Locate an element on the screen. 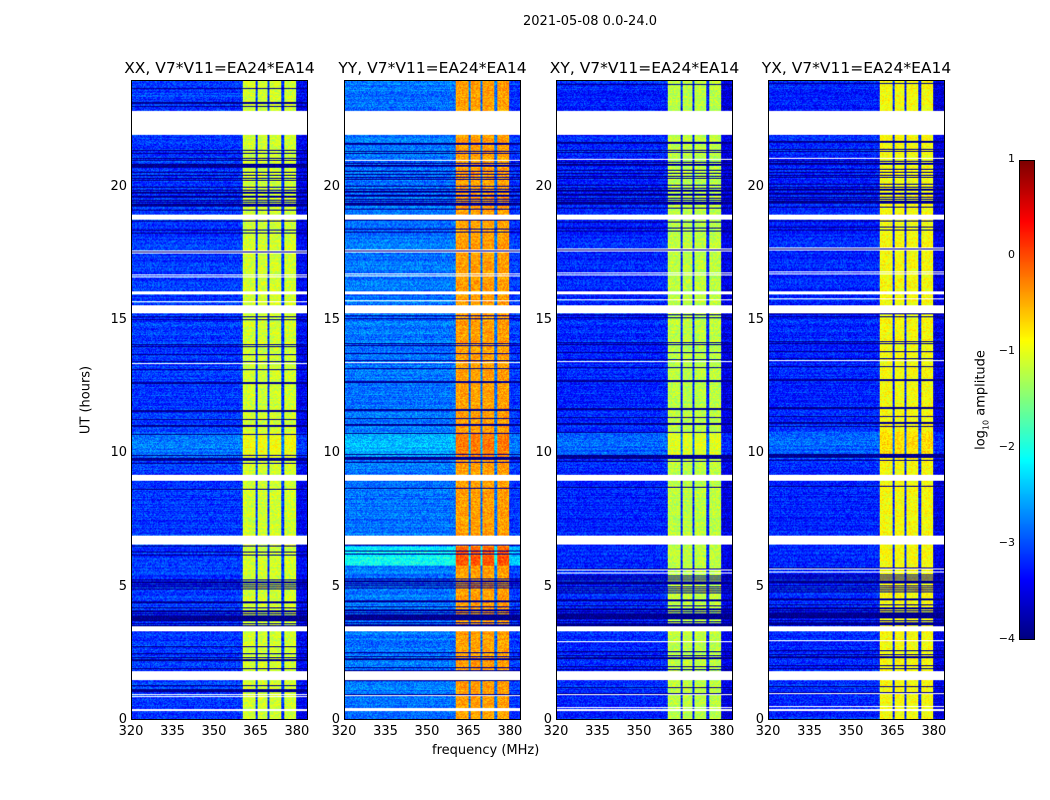 The width and height of the screenshot is (1050, 800). colorbar-tick-label: −4 is located at coordinates (1006, 638).